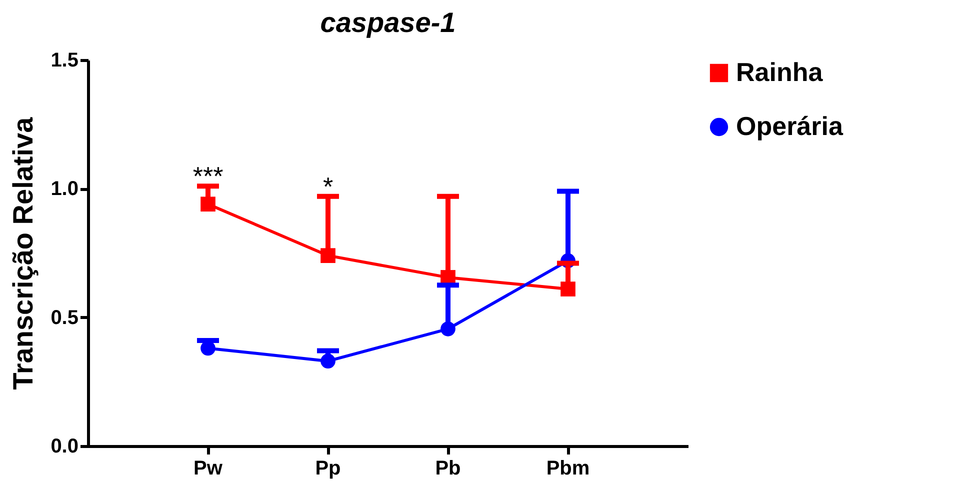 This screenshot has width=954, height=500. Describe the element at coordinates (328, 186) in the screenshot. I see `annotation: *` at that location.